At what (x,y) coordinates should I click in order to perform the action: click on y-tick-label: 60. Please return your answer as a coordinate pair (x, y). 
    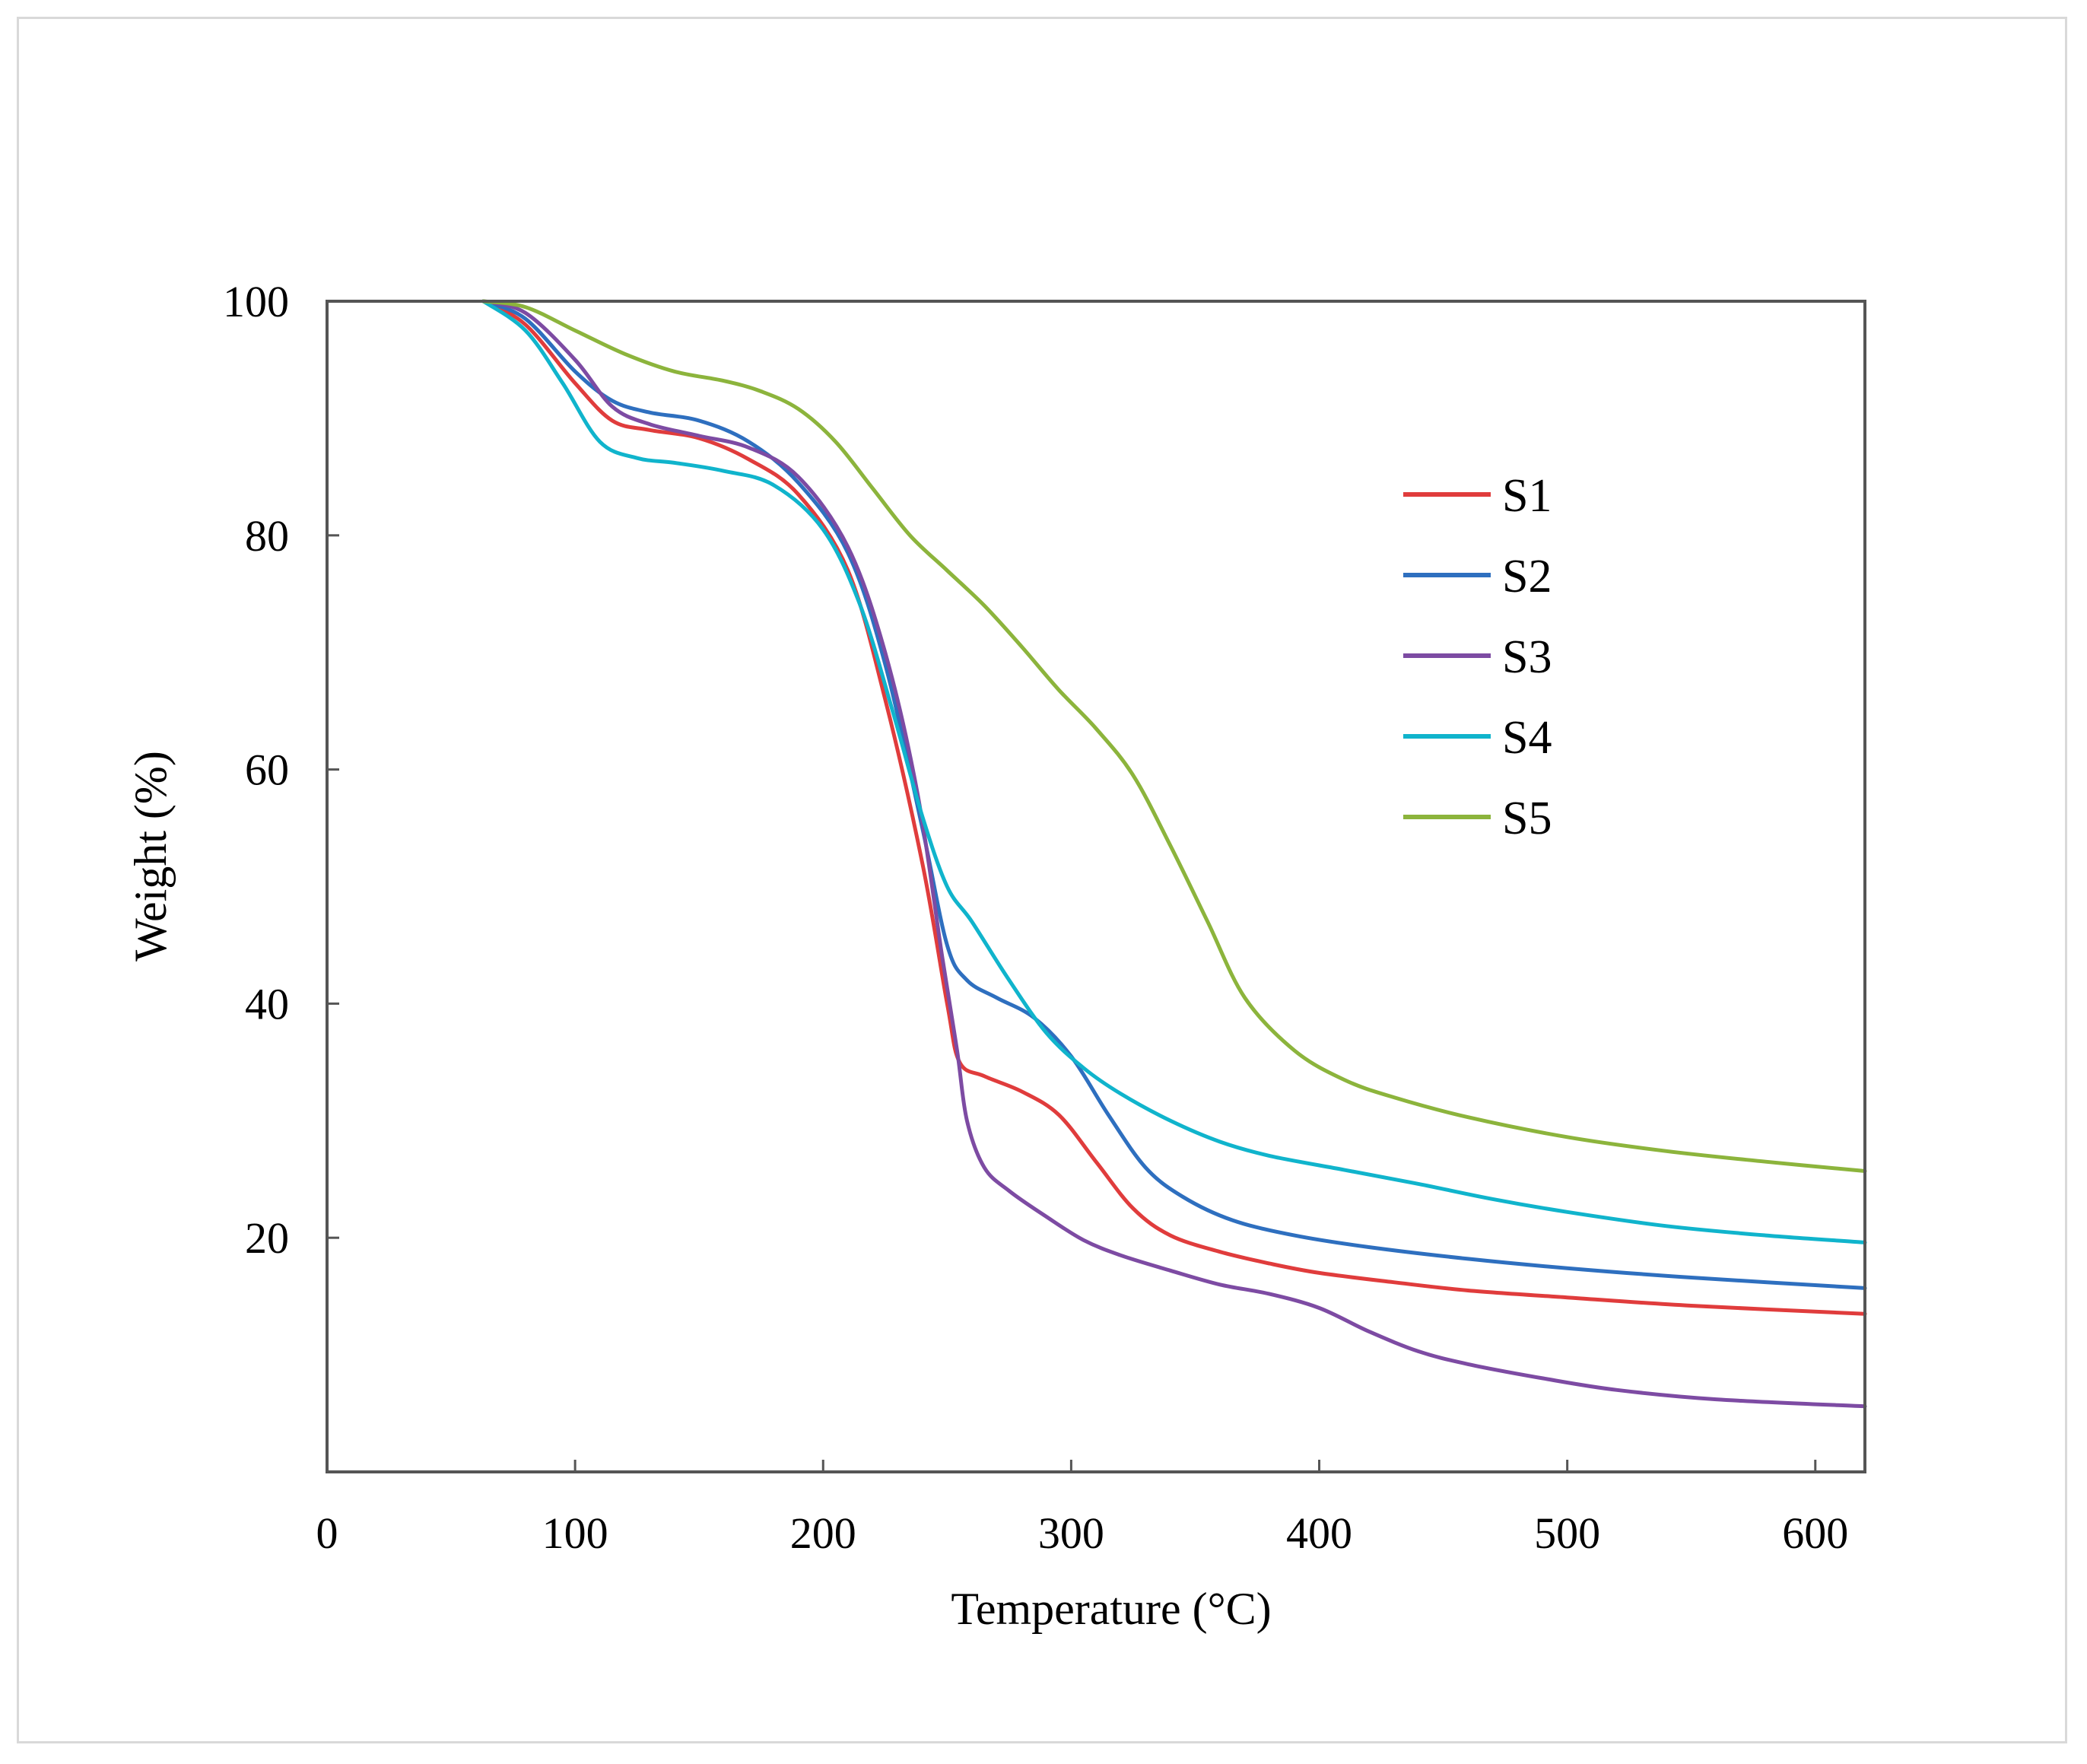
    Looking at the image, I should click on (267, 770).